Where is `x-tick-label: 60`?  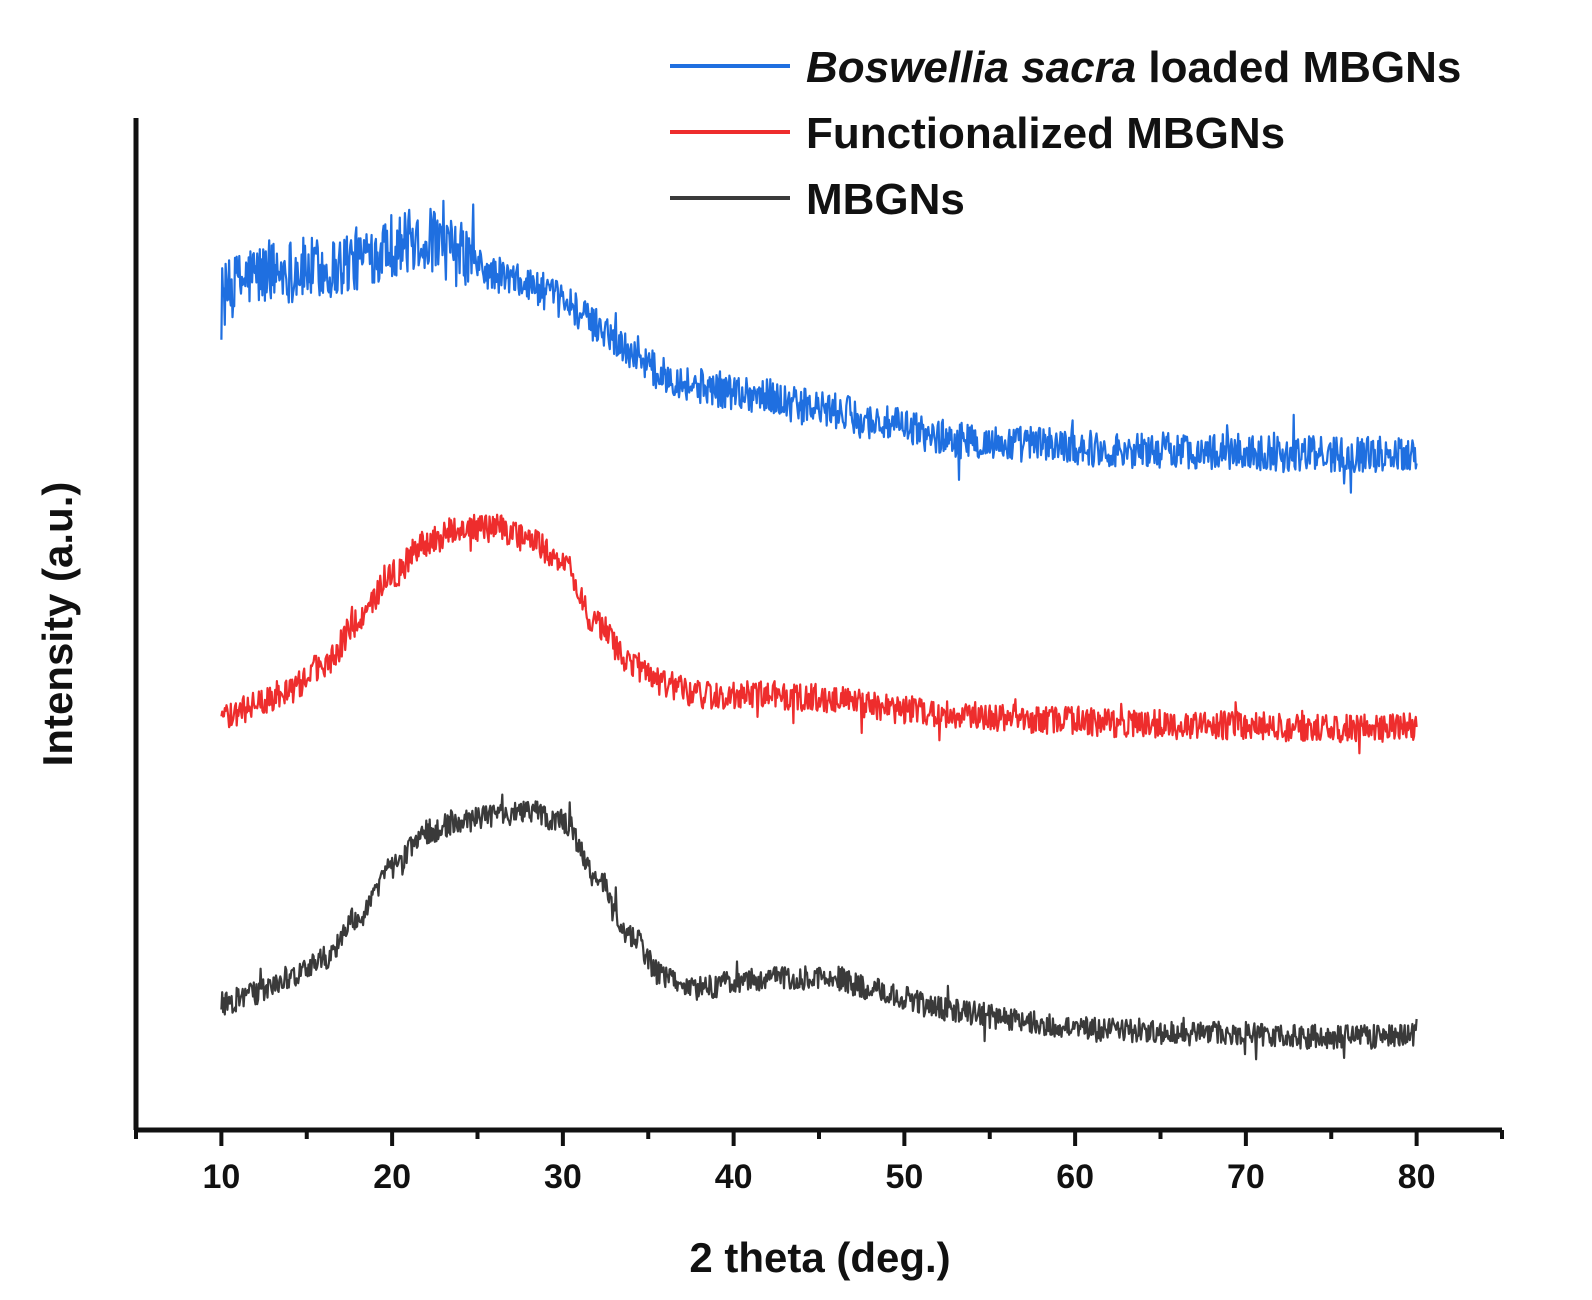
x-tick-label: 60 is located at coordinates (1075, 1177).